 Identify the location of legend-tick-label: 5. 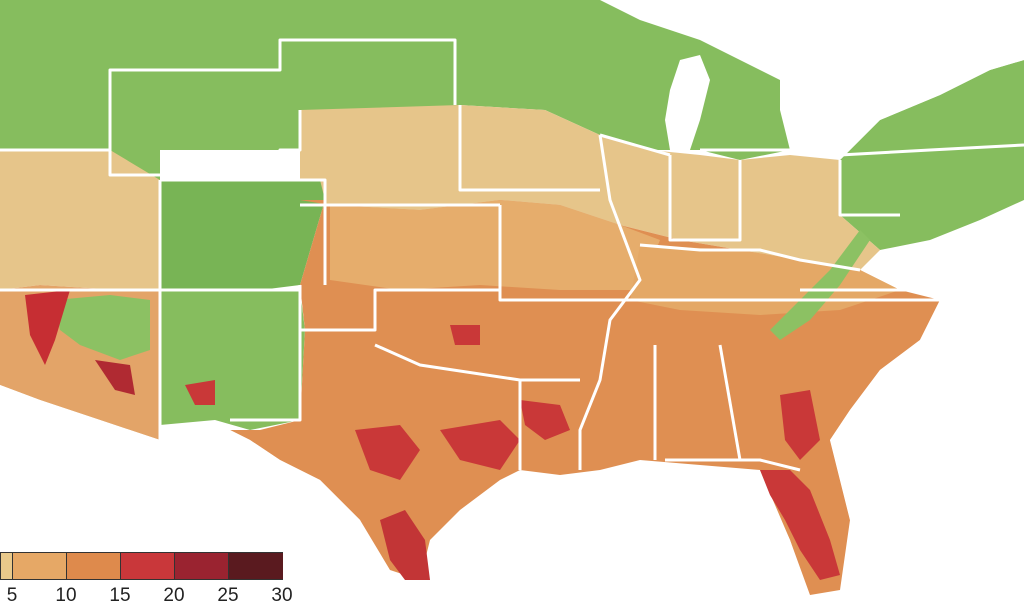
(12, 595).